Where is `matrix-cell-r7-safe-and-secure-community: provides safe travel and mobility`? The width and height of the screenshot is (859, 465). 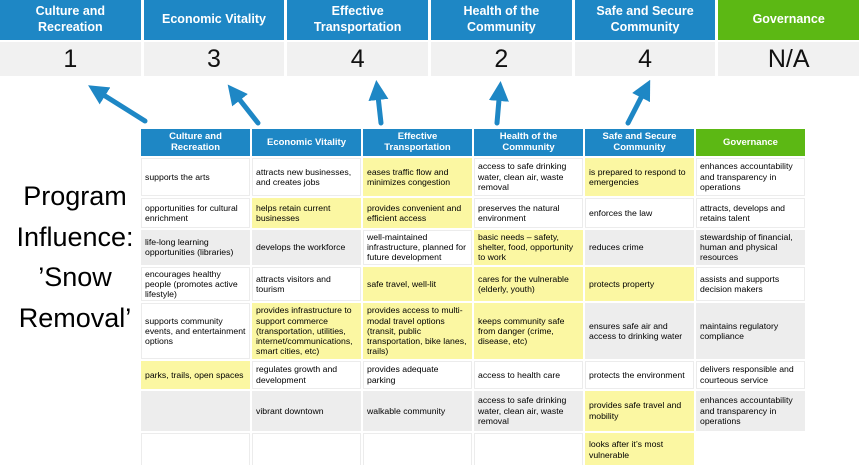
matrix-cell-r7-safe-and-secure-community: provides safe travel and mobility is located at coordinates (639, 410).